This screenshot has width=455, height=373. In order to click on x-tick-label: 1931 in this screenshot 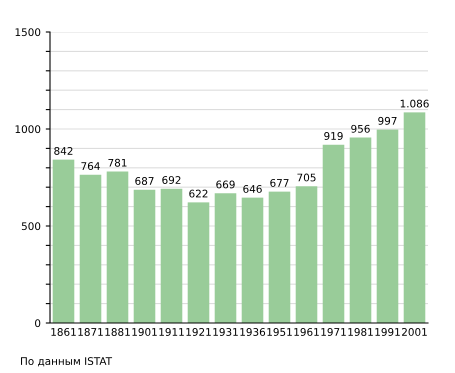, I will do `click(225, 332)`.